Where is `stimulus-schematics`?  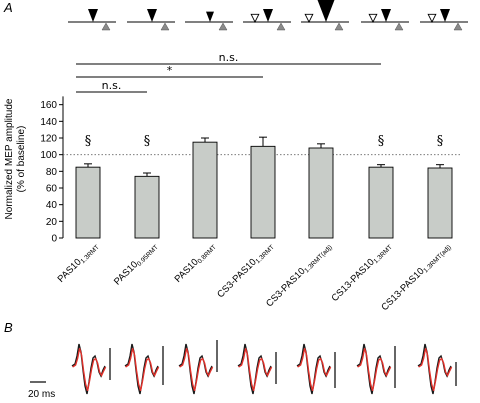 stimulus-schematics is located at coordinates (268, 15).